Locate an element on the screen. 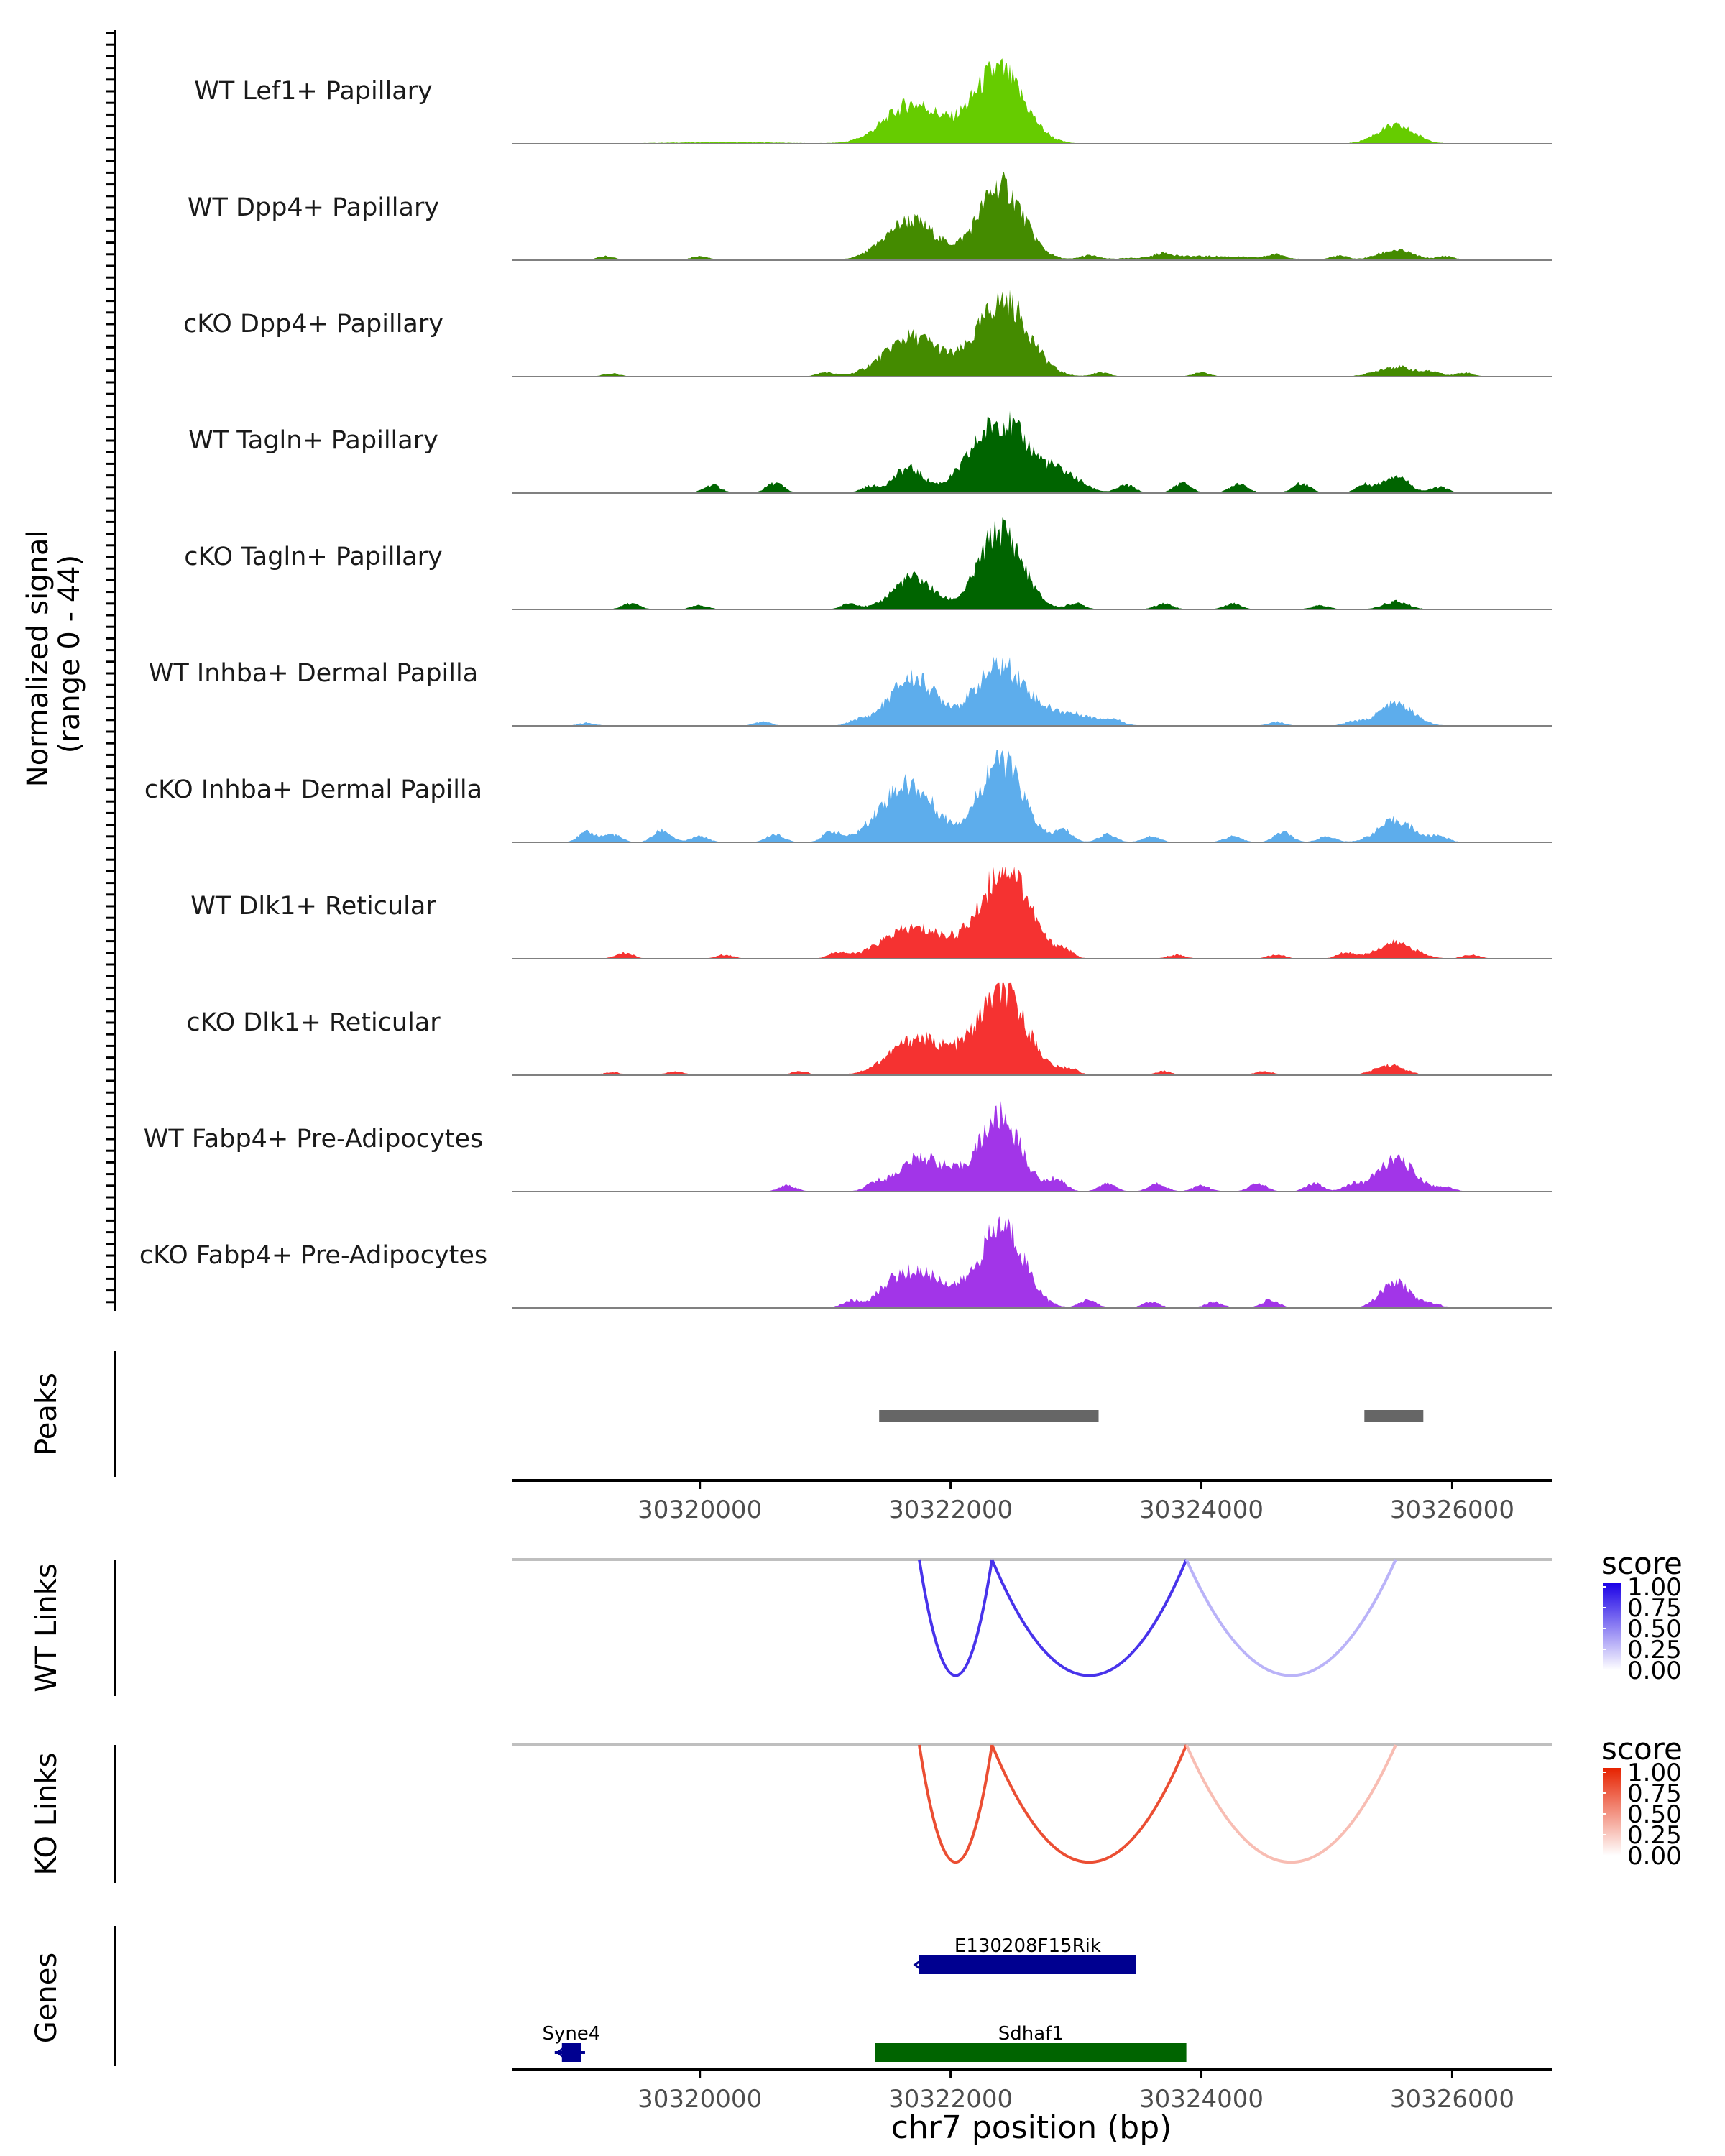  links-label: KO Links is located at coordinates (46, 1814).